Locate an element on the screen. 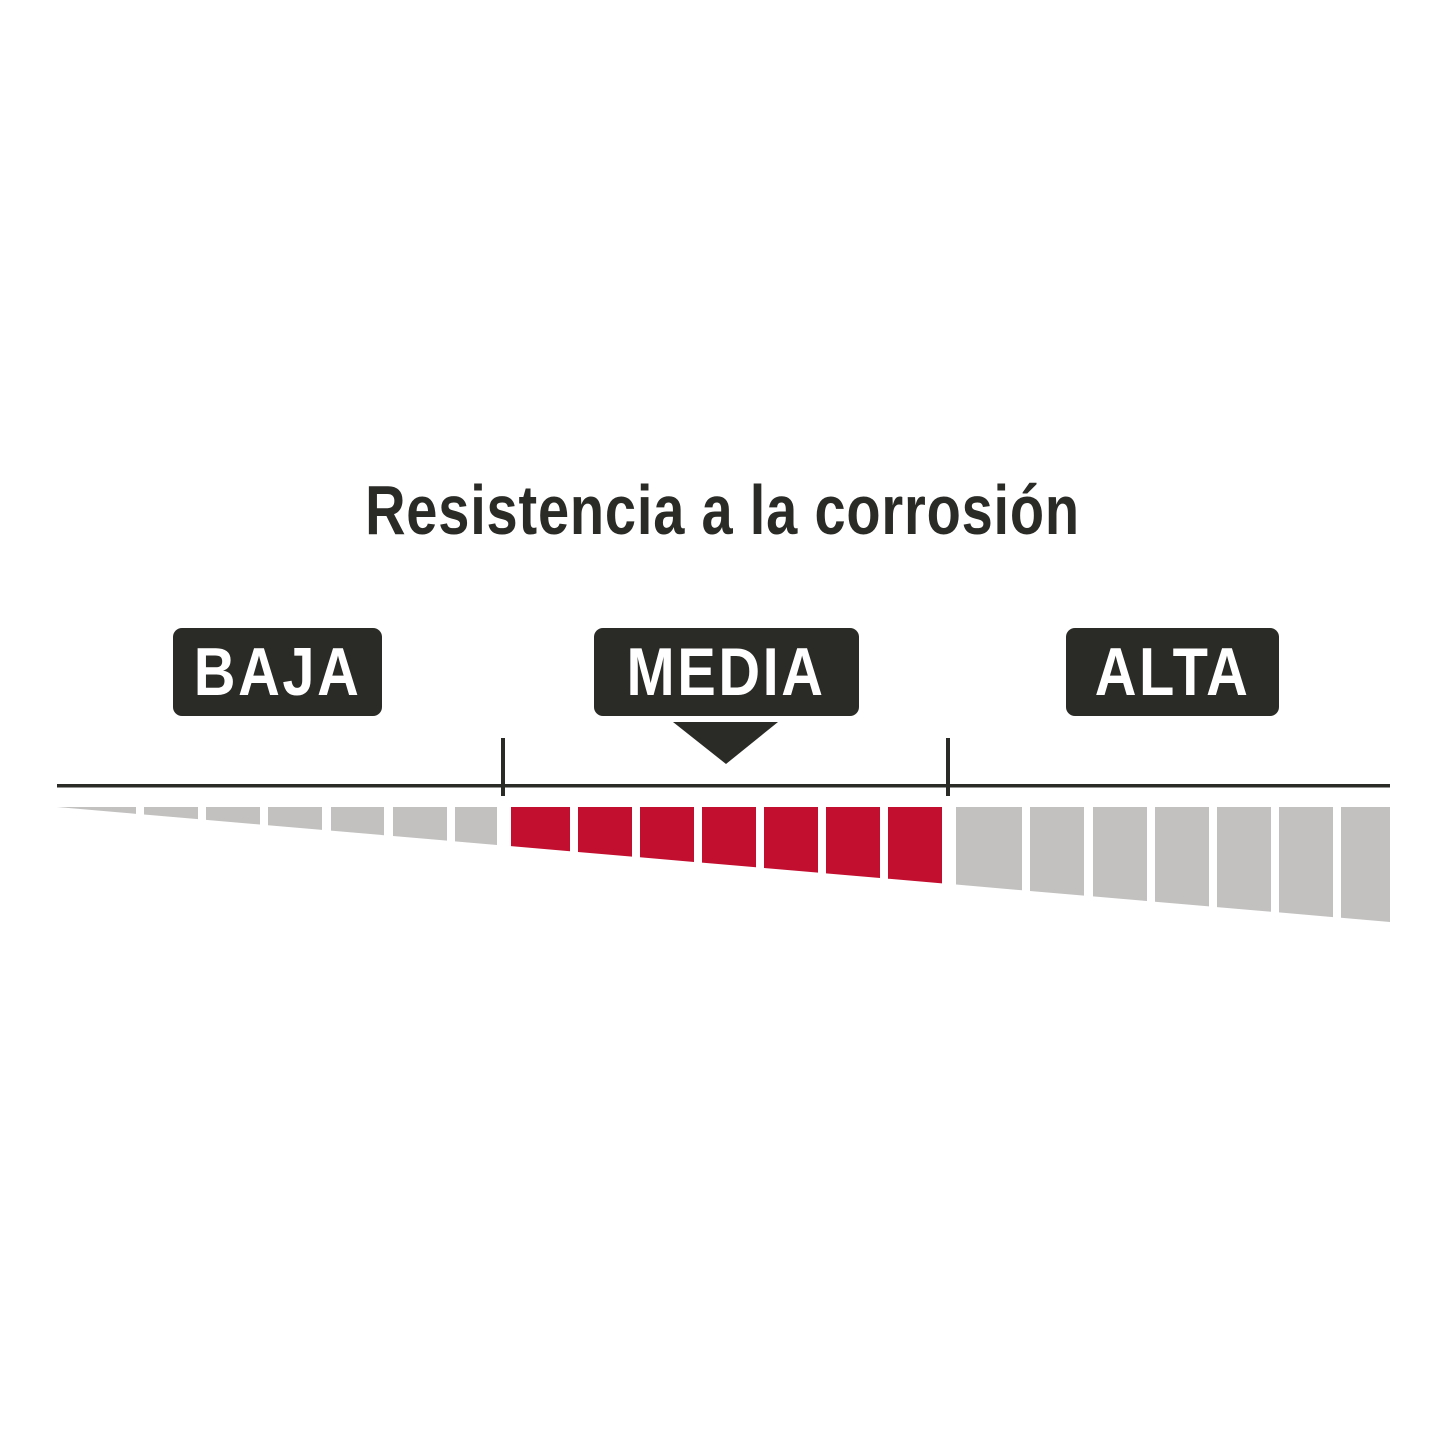 This screenshot has width=1445, height=1445. level-text: BAJA is located at coordinates (277, 672).